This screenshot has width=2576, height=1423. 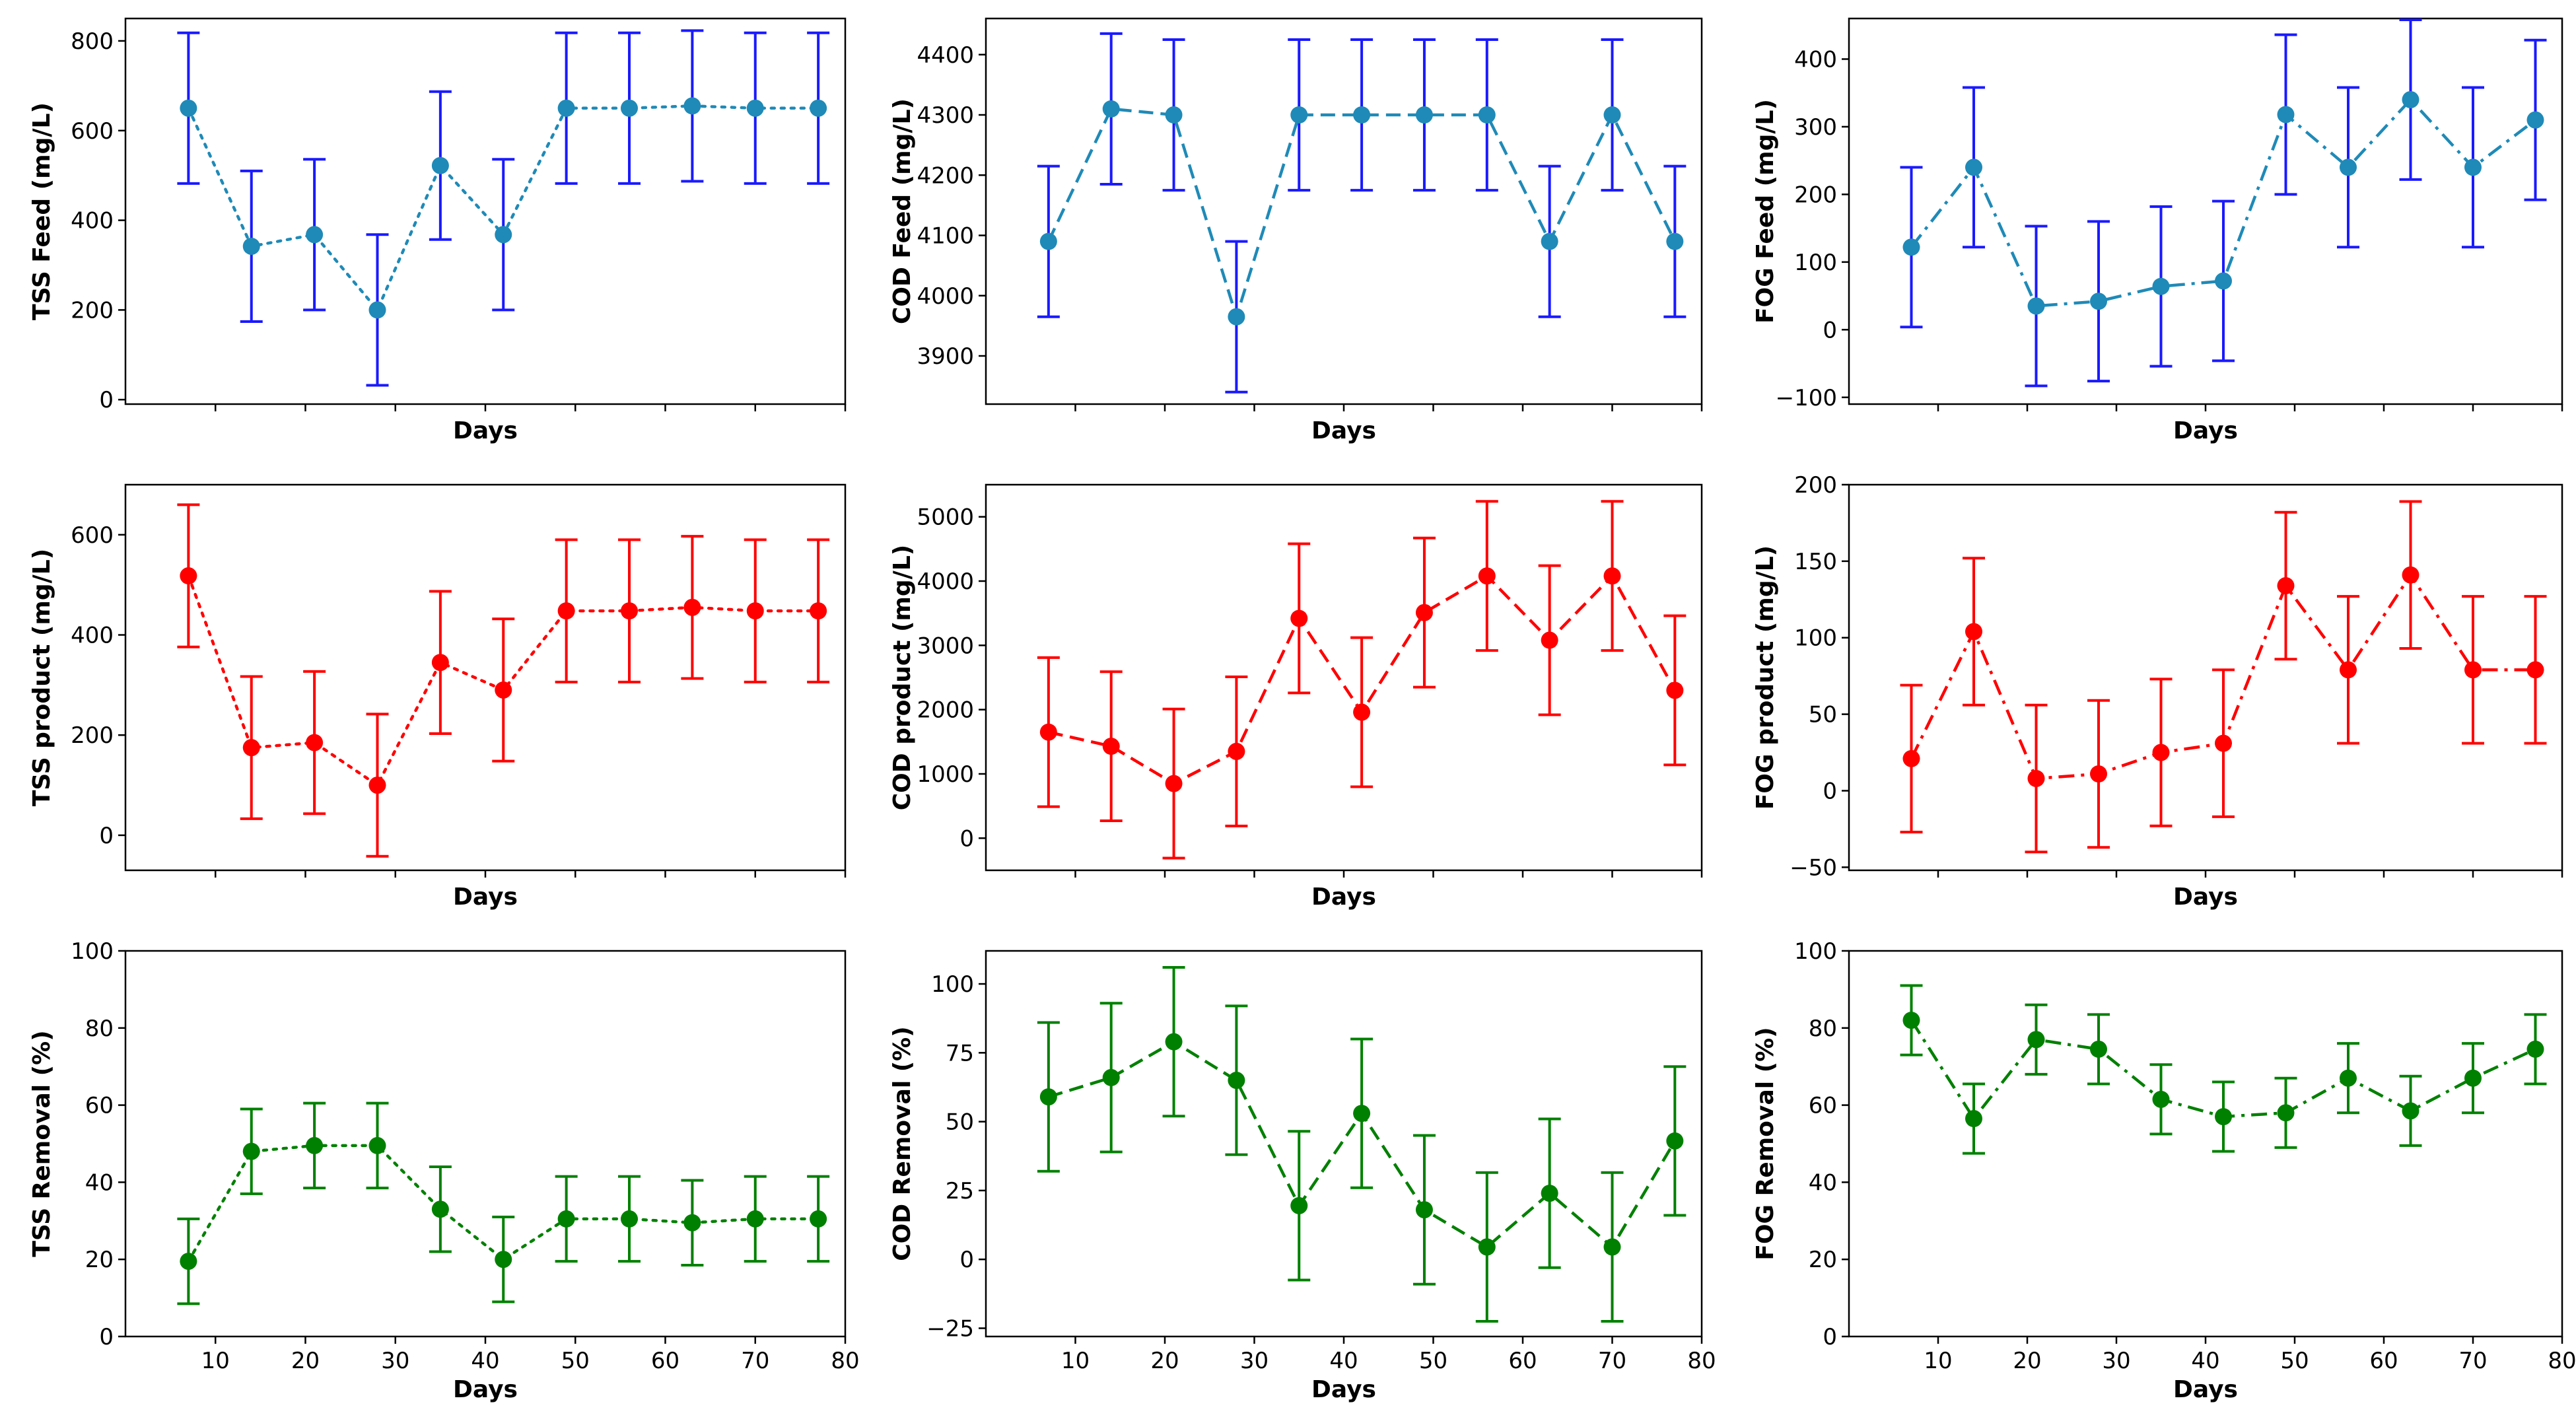 I want to click on series-line, so click(x=504, y=1203).